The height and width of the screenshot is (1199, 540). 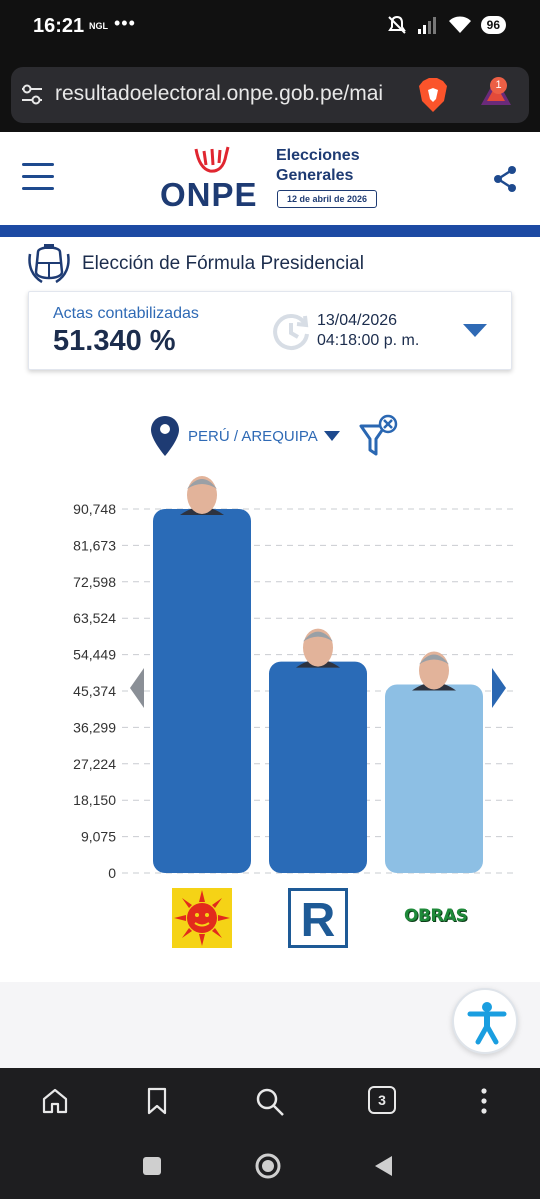 What do you see at coordinates (383, 1166) in the screenshot?
I see `back-icon` at bounding box center [383, 1166].